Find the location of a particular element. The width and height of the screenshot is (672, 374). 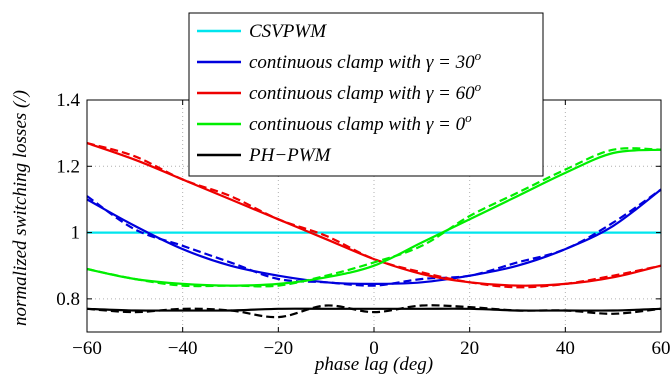

legend-entry: continuous clamp with γ = 0o is located at coordinates (360, 122).